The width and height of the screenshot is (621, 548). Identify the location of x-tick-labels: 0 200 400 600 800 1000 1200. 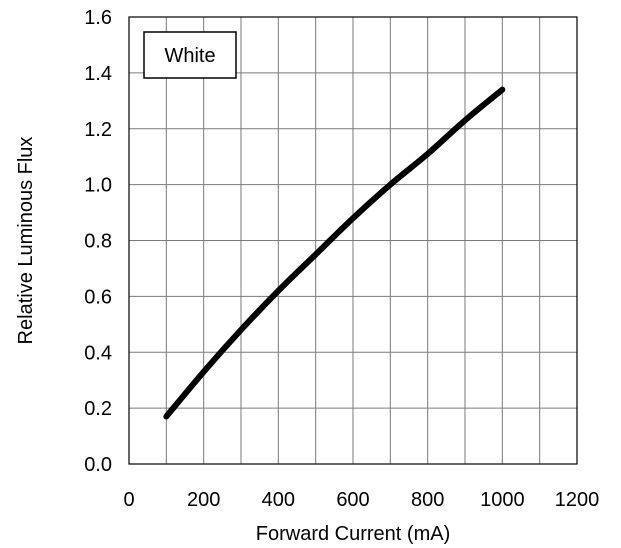
(361, 500).